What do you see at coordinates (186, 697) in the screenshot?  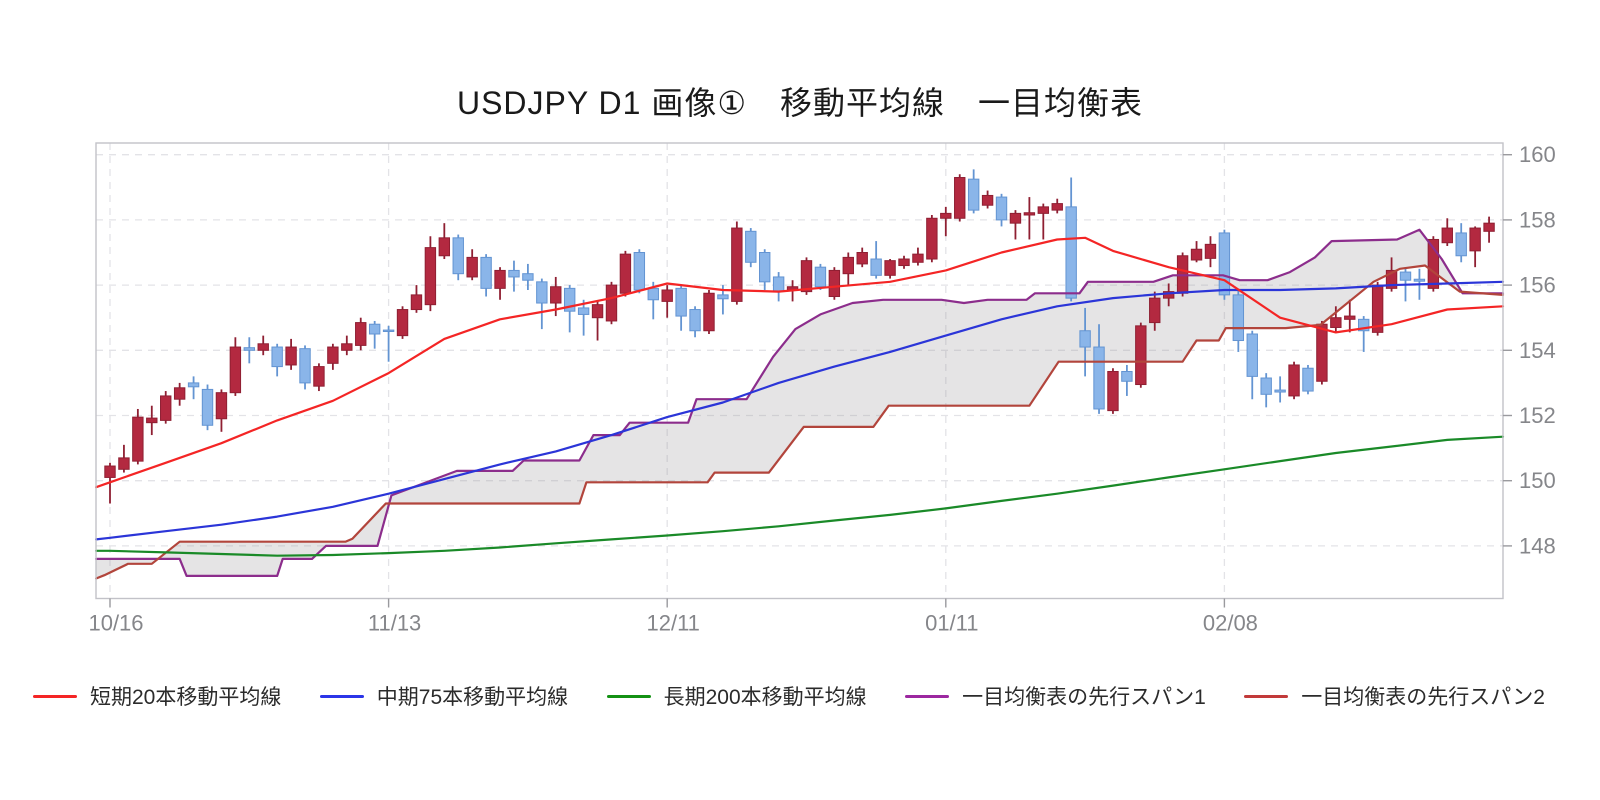 I see `legend-label-ma20: 短期20本移動平均線` at bounding box center [186, 697].